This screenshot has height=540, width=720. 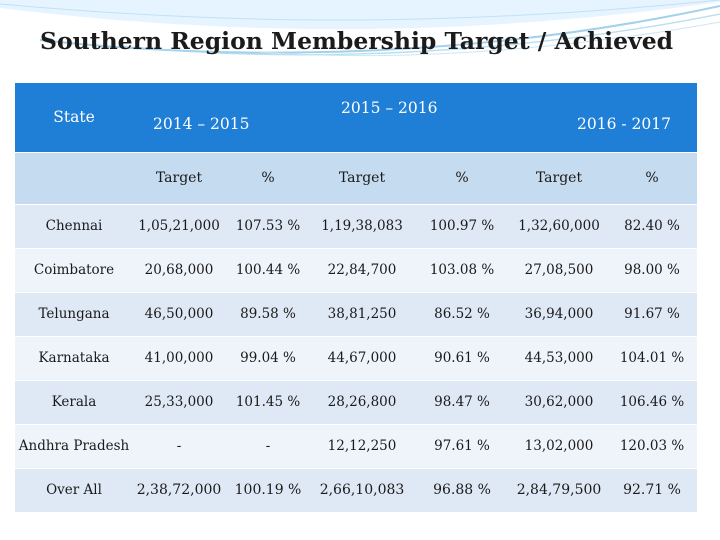 What do you see at coordinates (462, 489) in the screenshot?
I see `table-cell: 96.88 %` at bounding box center [462, 489].